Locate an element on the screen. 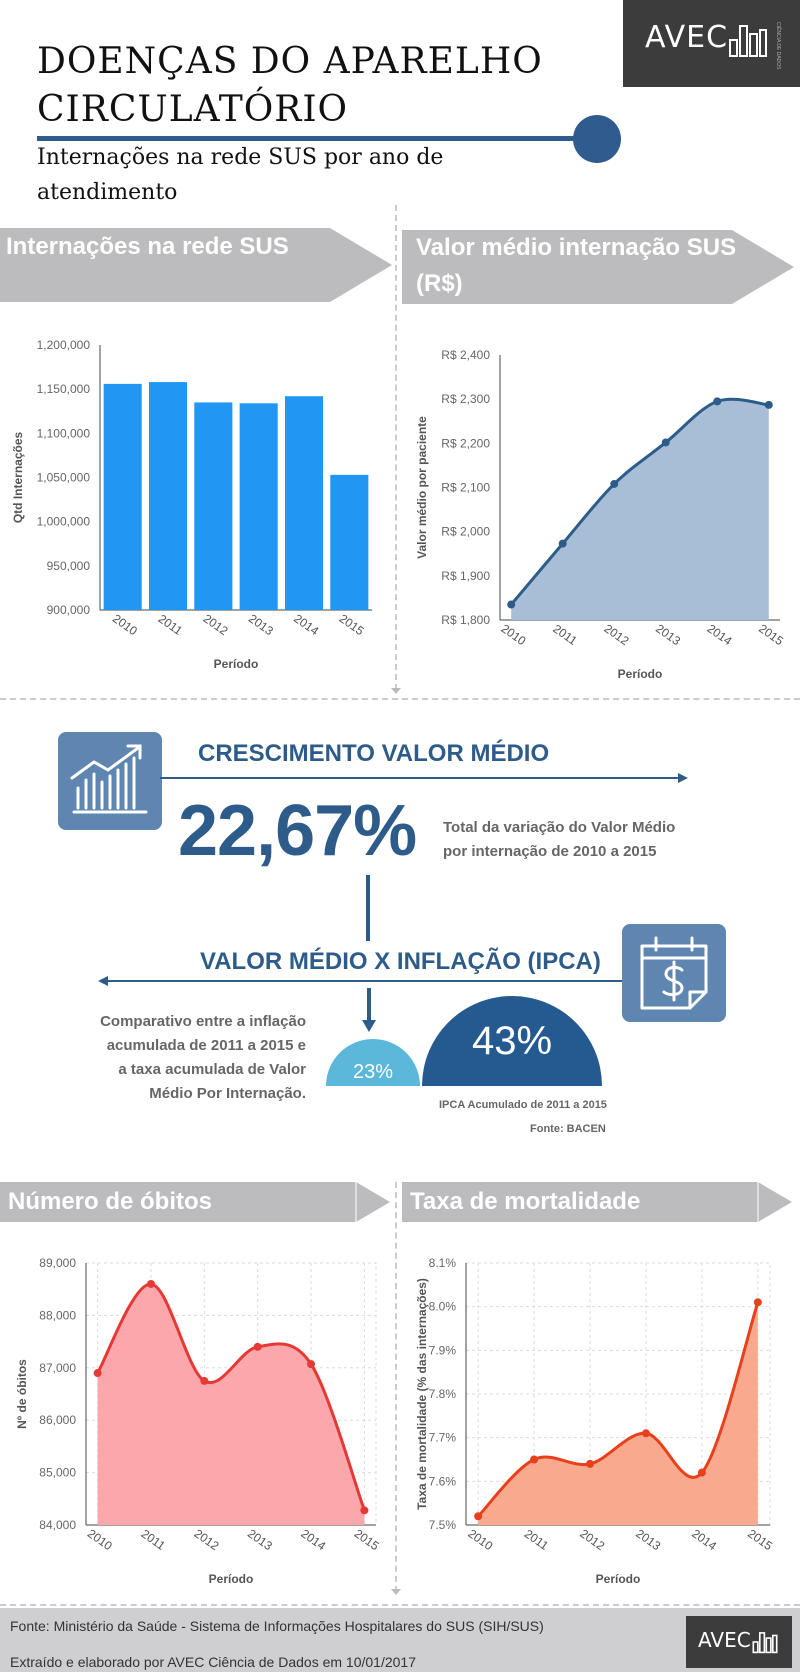 Image resolution: width=800 pixels, height=1672 pixels. big-semicircle is located at coordinates (512, 1041).